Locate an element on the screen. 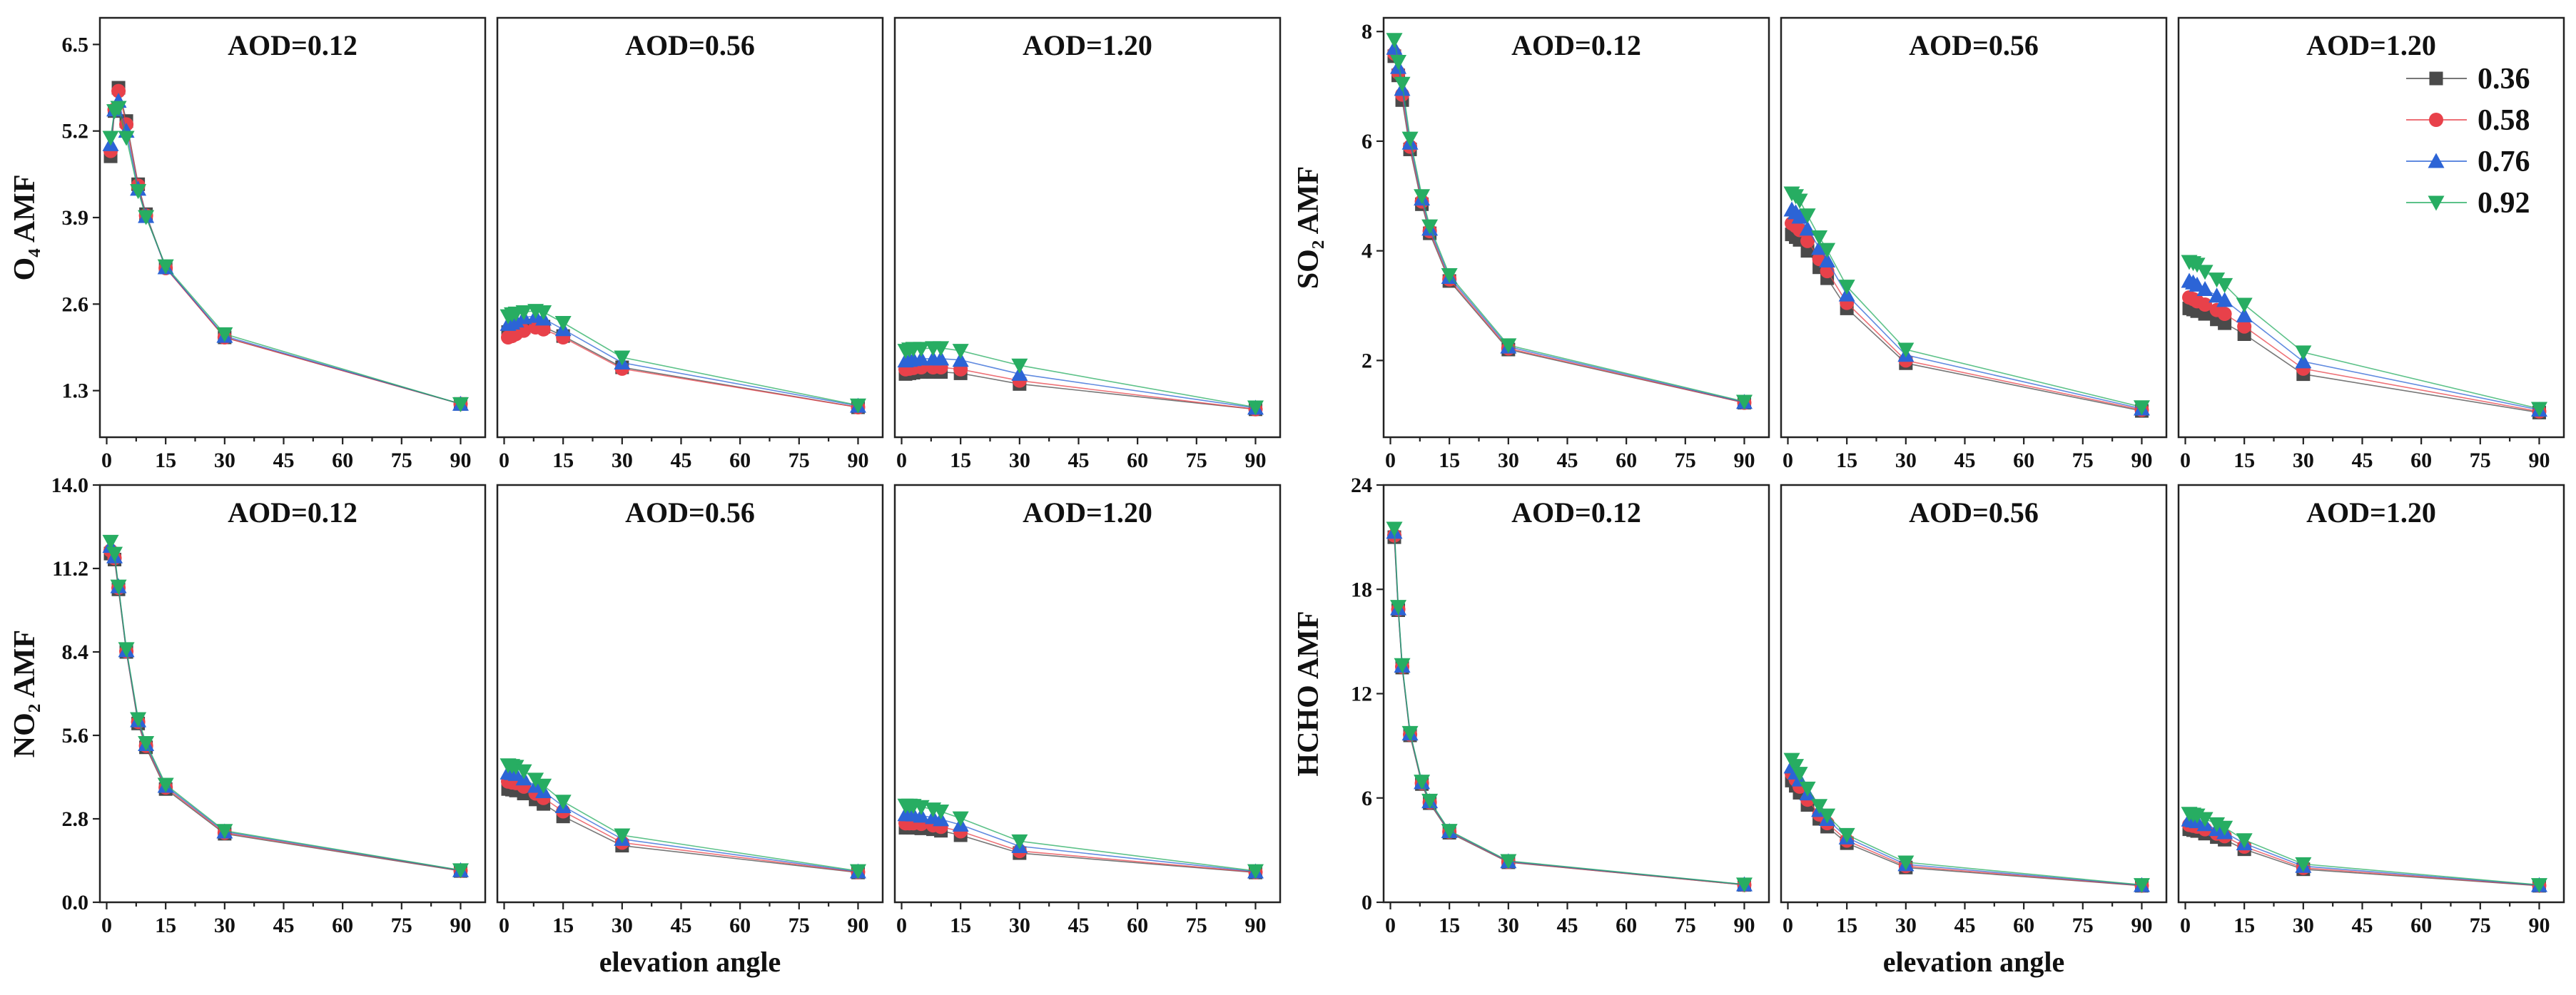 This screenshot has height=995, width=2576. panel-bottom-right-0: 0 15 30 45 60 75 90 0 6 12 18 24 AOD=0.12 HCHO AMF is located at coordinates (1531, 705).